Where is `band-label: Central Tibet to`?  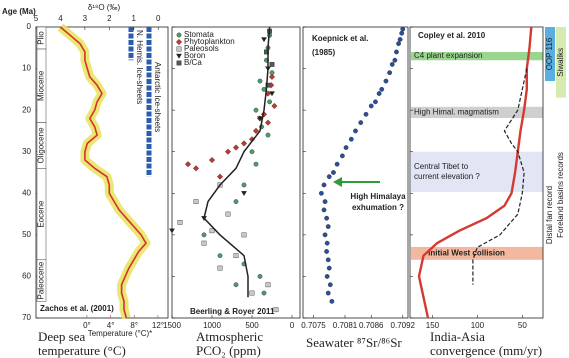 band-label: Central Tibet to is located at coordinates (441, 166).